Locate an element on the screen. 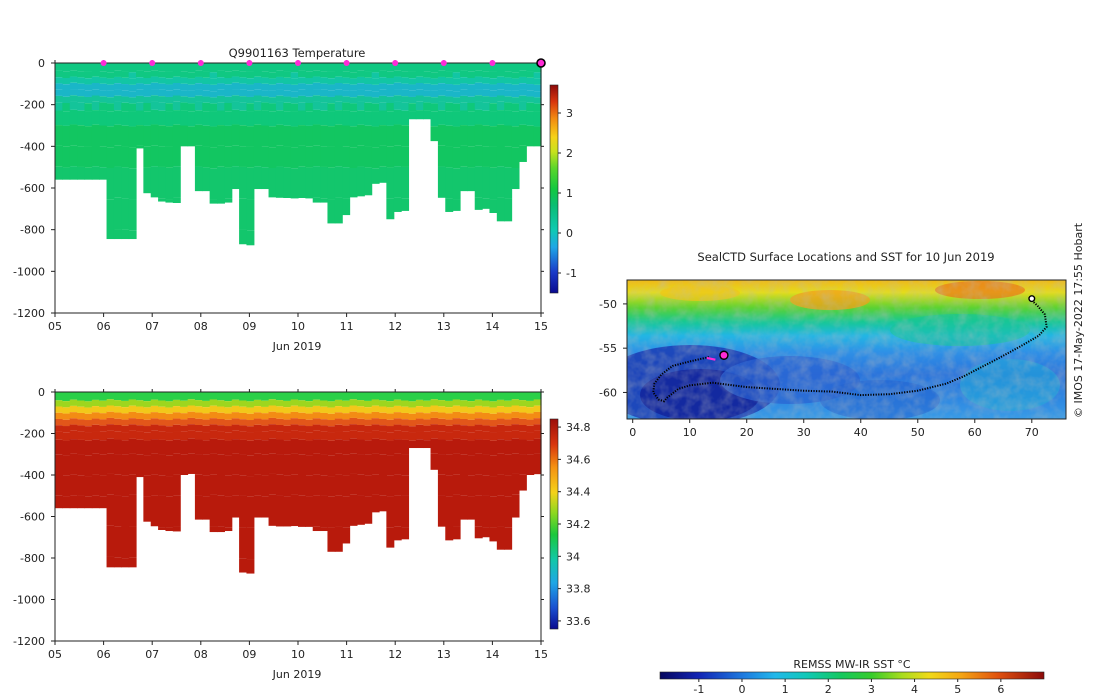 The width and height of the screenshot is (1100, 700). sst-colorbar is located at coordinates (852, 675).